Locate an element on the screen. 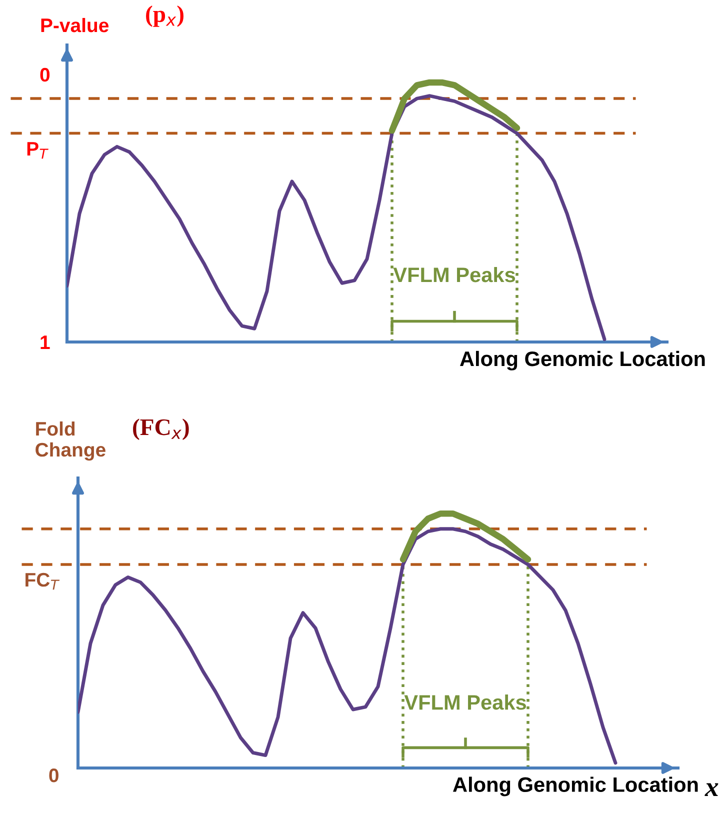 Image resolution: width=727 pixels, height=813 pixels. chart-subtitle: (FC$_{x}$) is located at coordinates (161, 429).